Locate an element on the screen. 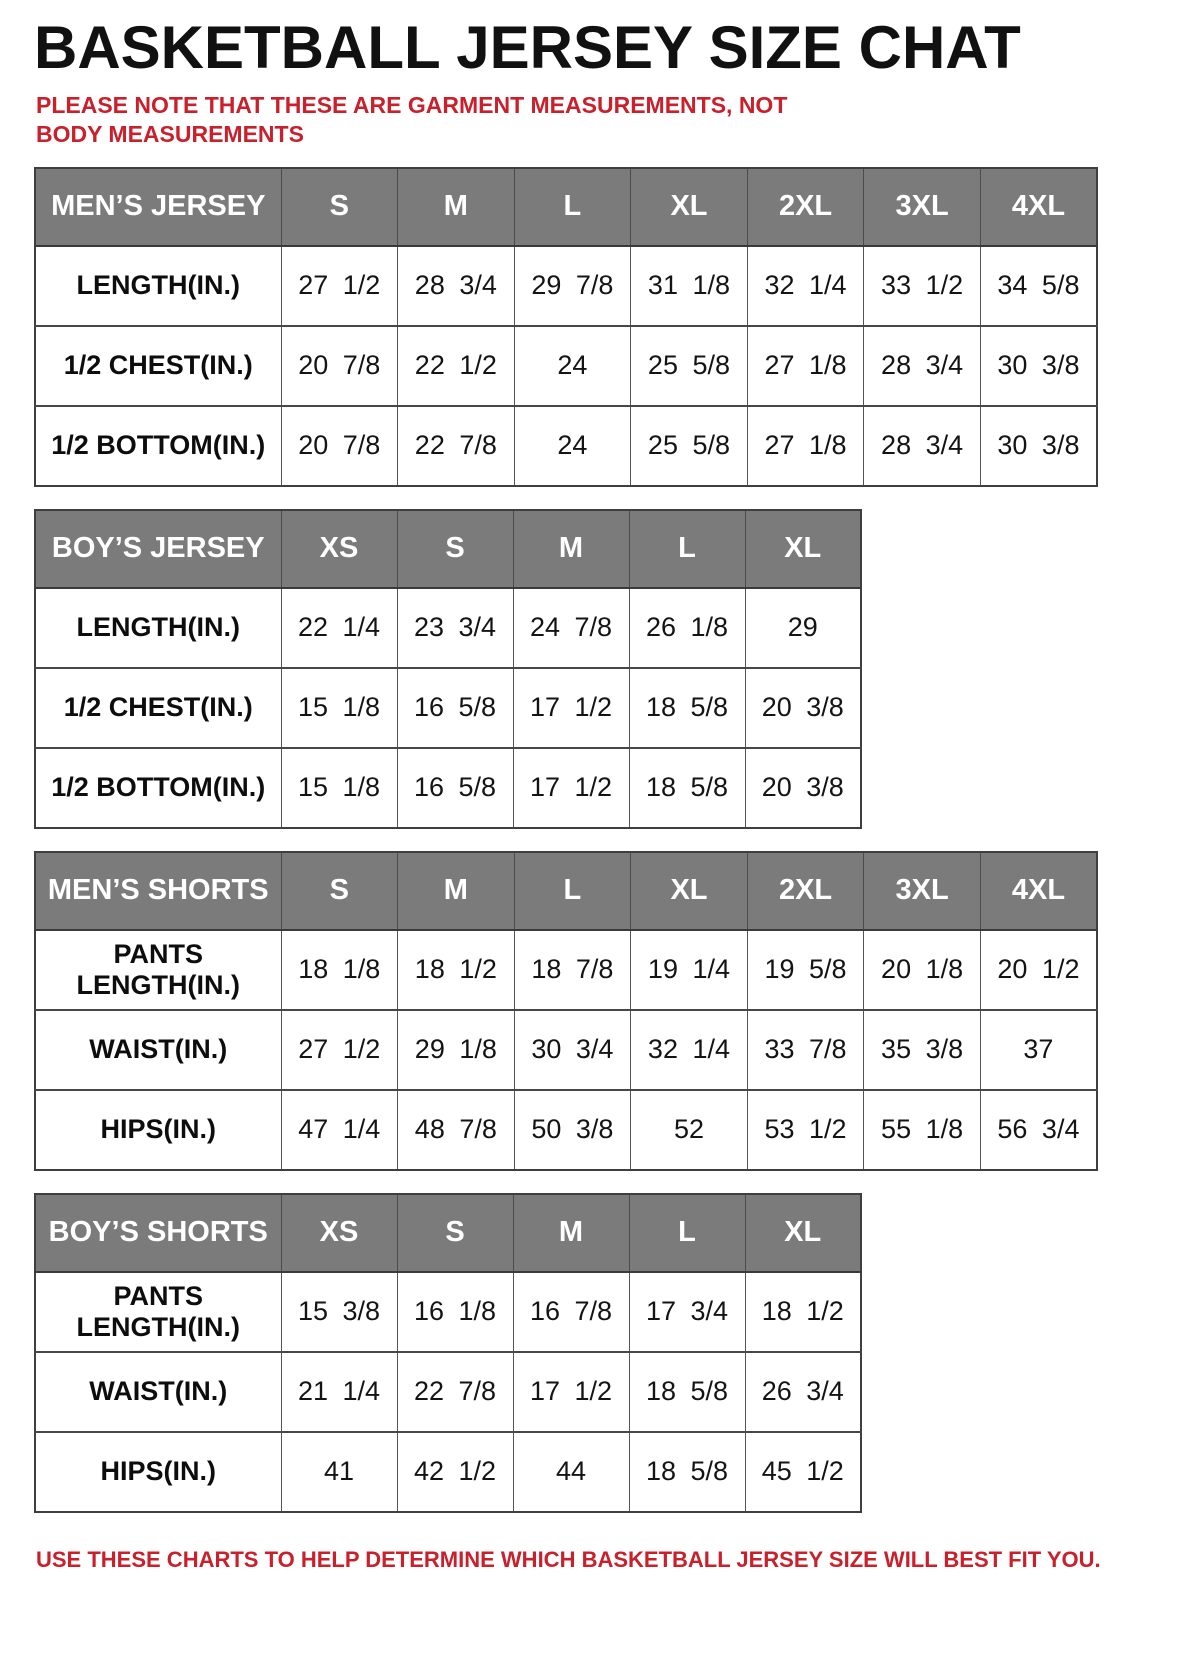 The height and width of the screenshot is (1679, 1200). value-cell: 33 1/2 is located at coordinates (922, 286).